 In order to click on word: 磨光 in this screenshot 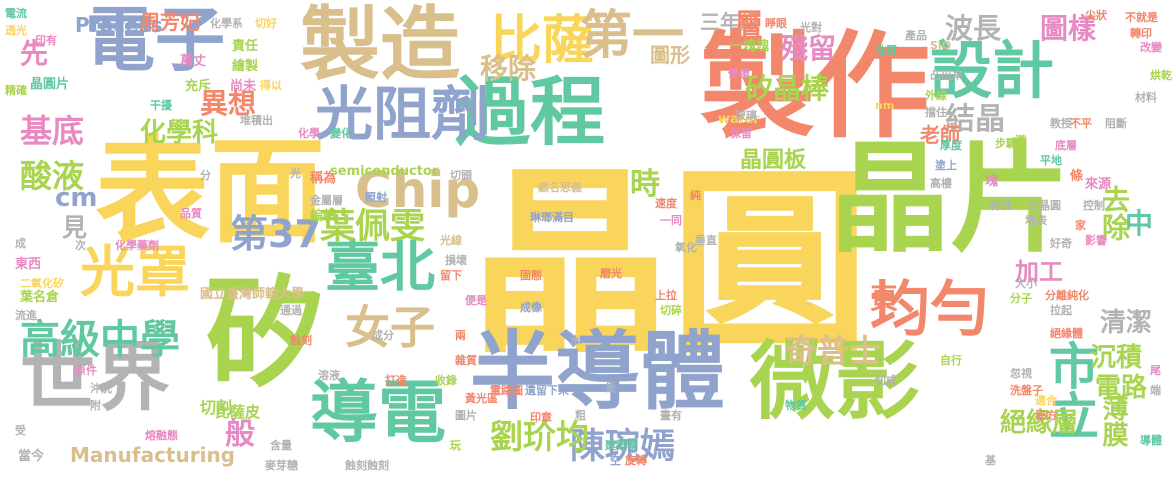, I will do `click(611, 273)`.